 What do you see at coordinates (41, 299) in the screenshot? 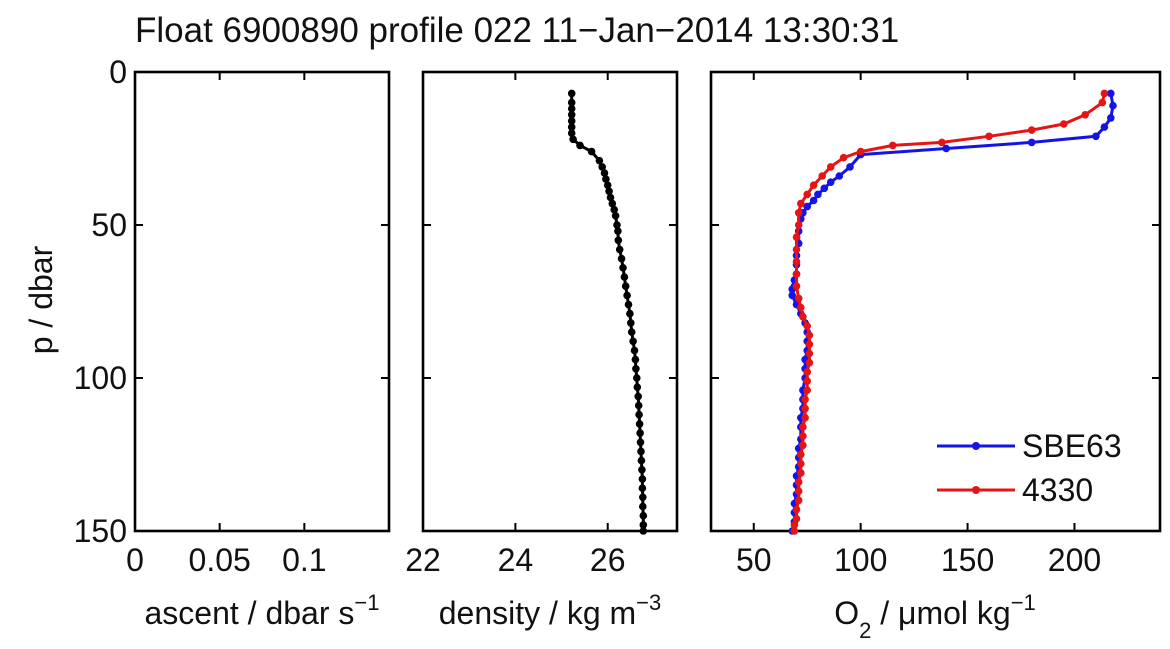
I see `y-axis-label: p / dbar` at bounding box center [41, 299].